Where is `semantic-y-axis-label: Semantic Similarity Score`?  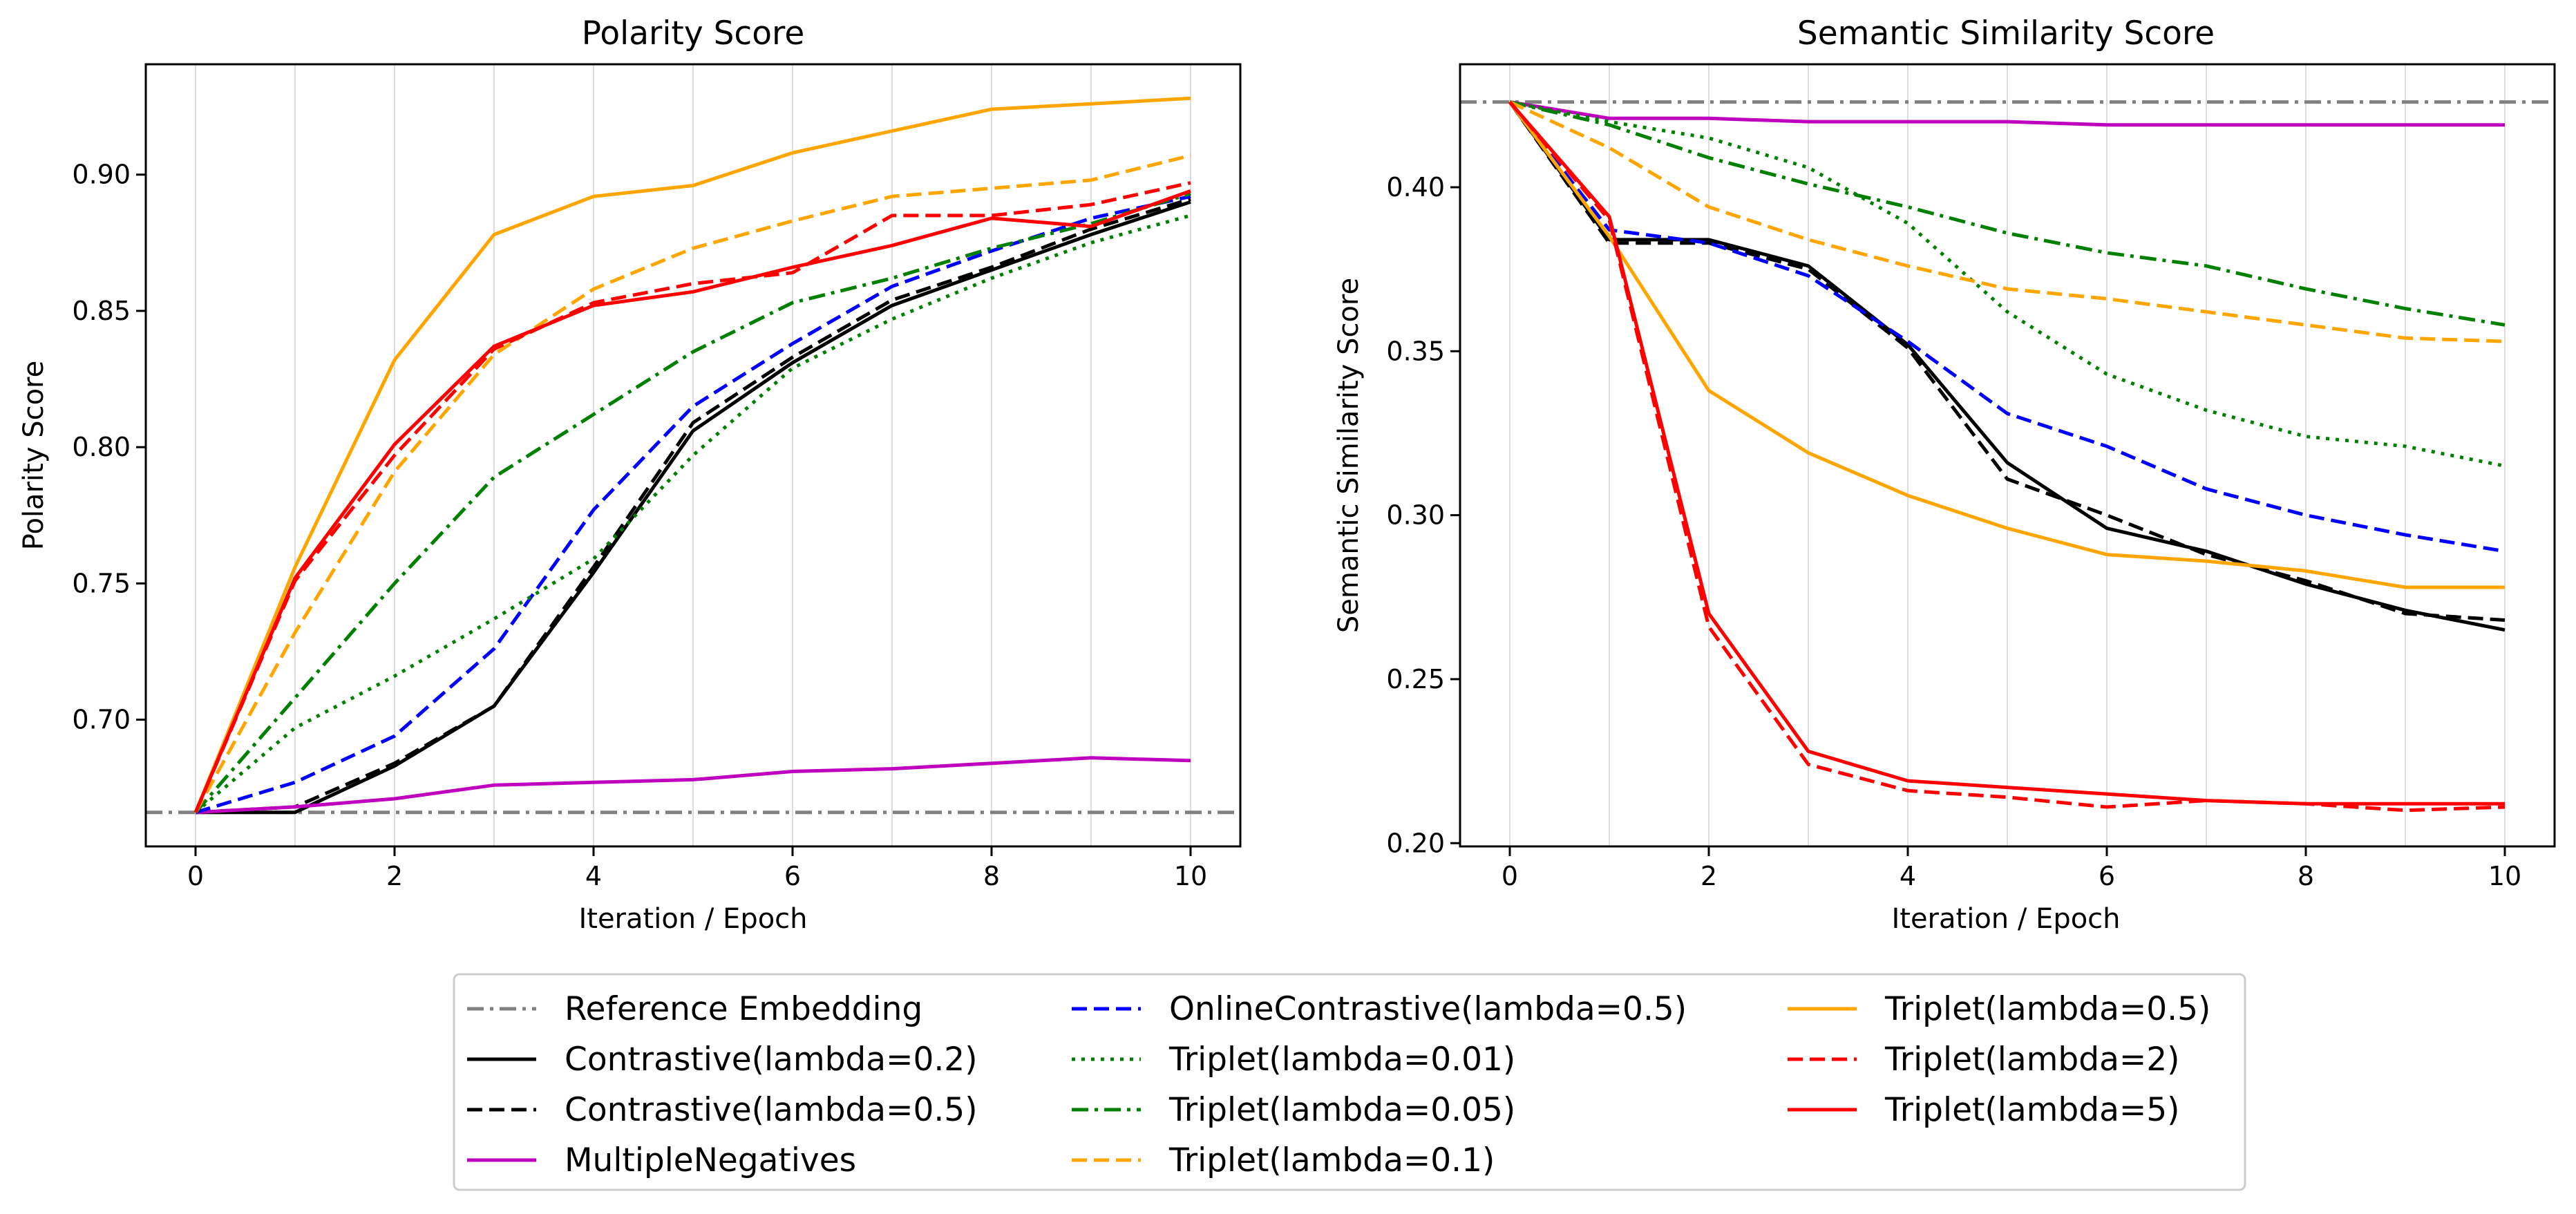
semantic-y-axis-label: Semantic Similarity Score is located at coordinates (1349, 455).